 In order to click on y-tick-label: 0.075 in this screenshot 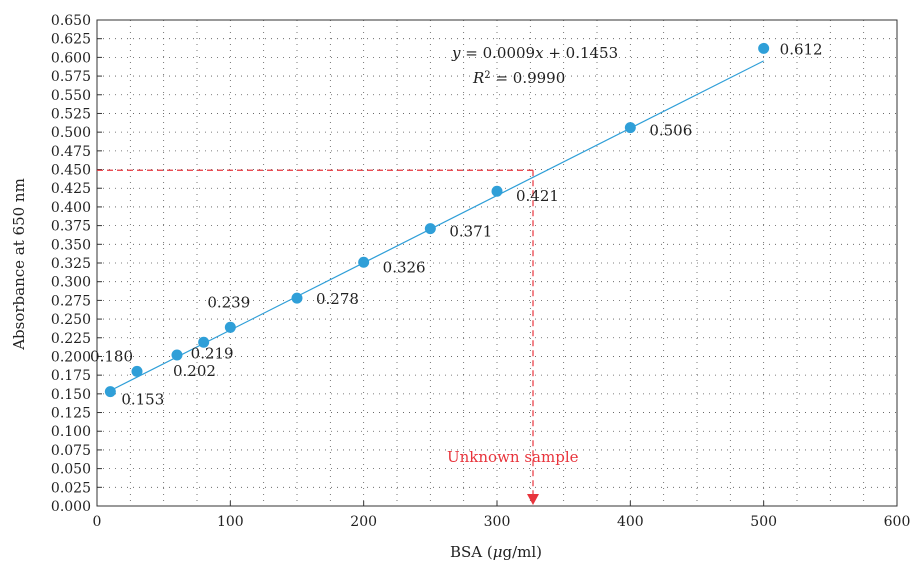, I will do `click(71, 451)`.